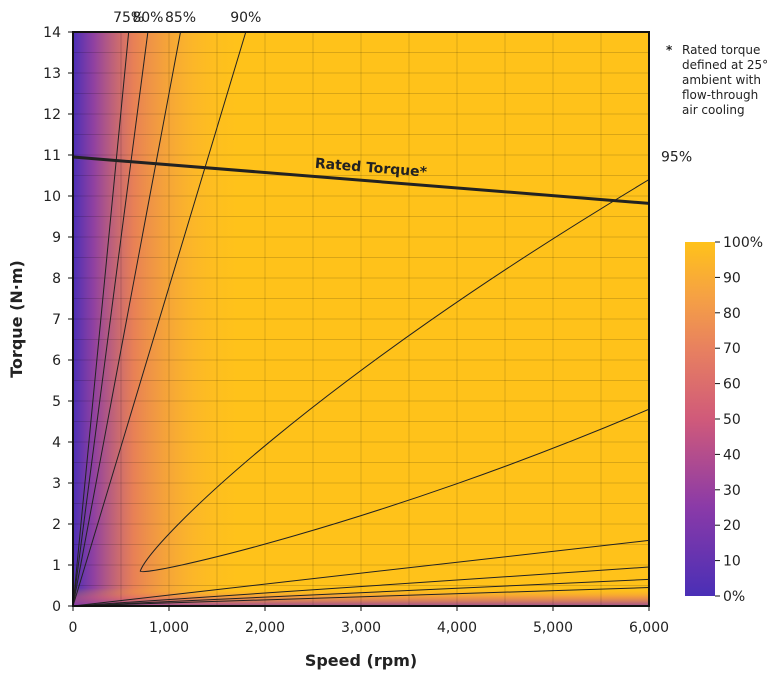 The image size is (776, 675). I want to click on footnote-line: ambient with, so click(721, 80).